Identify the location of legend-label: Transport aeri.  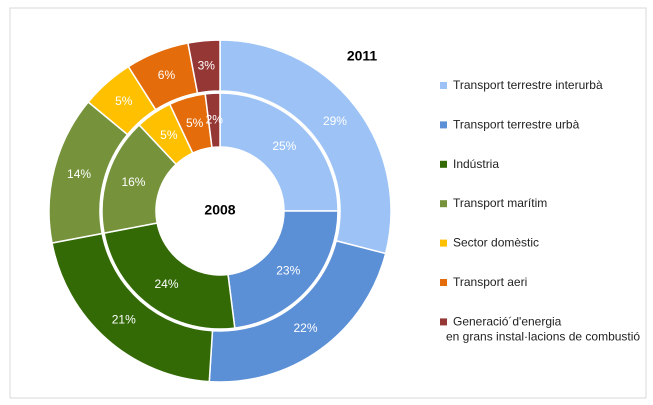
(490, 282).